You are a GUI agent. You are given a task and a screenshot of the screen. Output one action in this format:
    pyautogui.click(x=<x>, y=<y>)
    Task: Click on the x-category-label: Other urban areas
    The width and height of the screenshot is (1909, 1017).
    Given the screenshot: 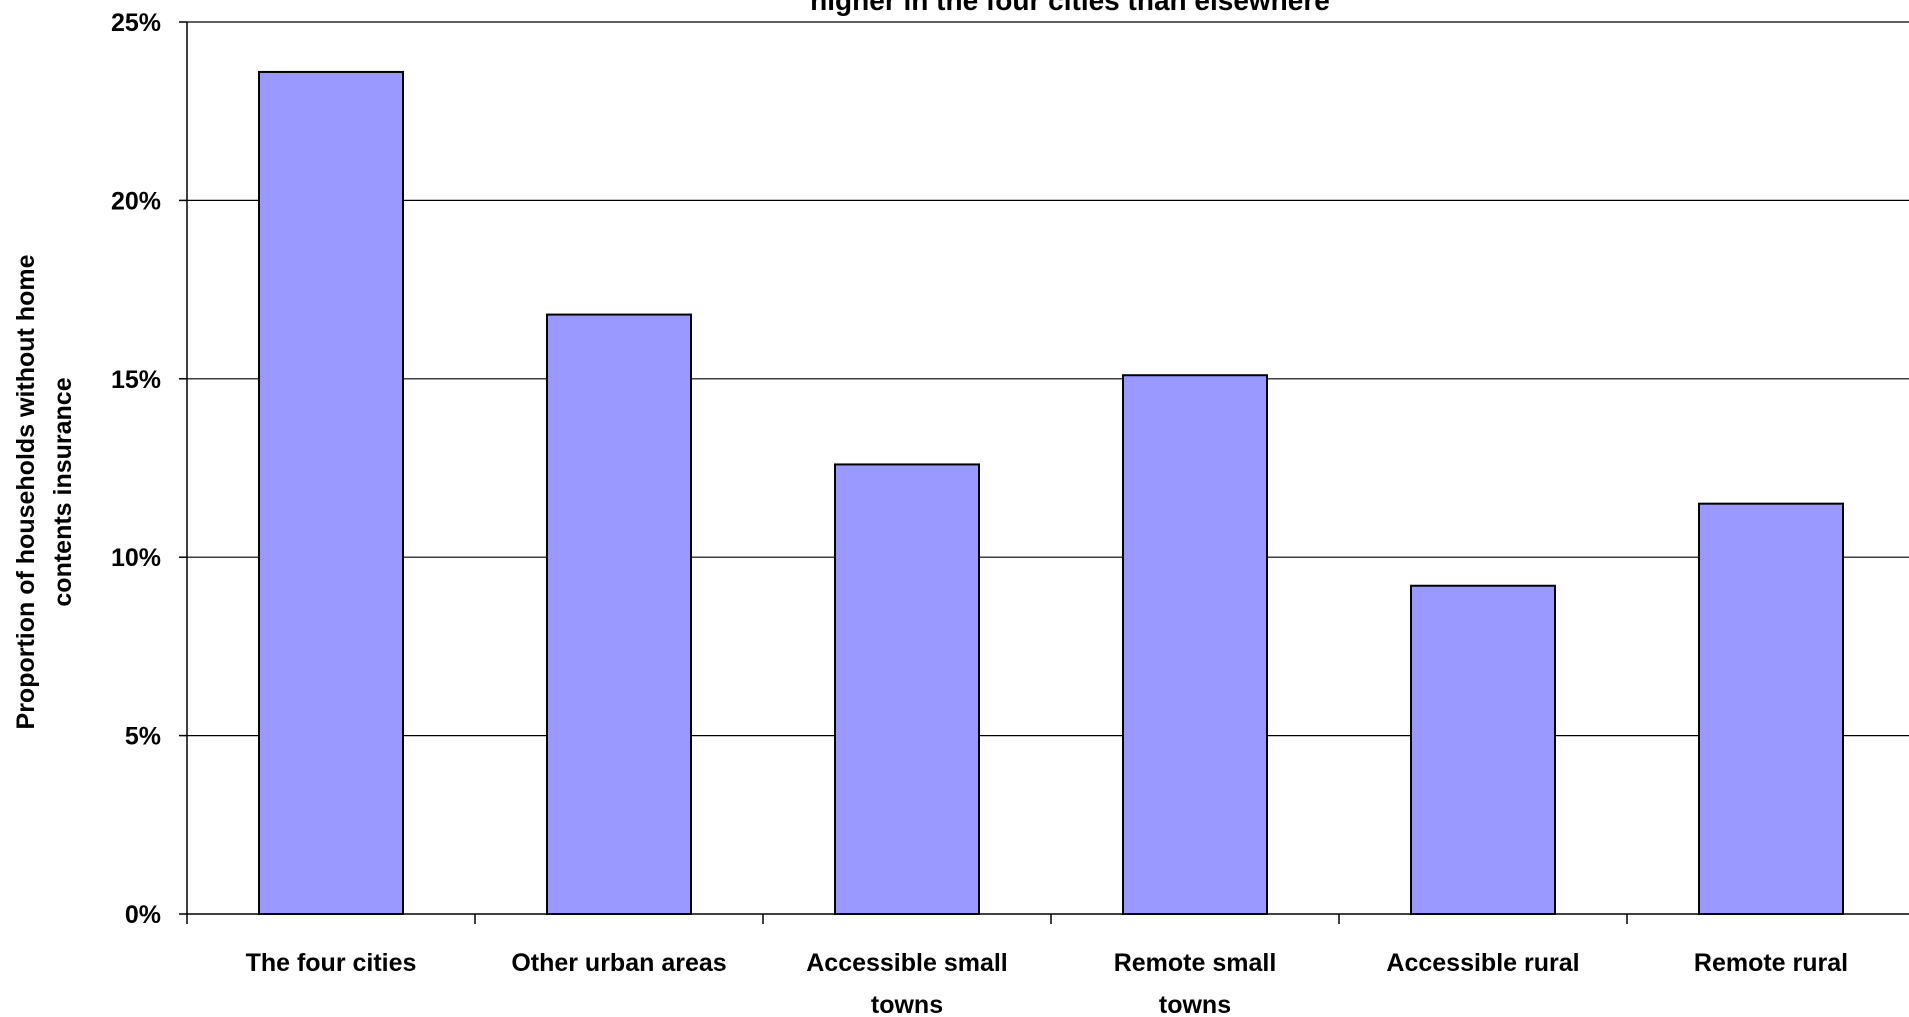 What is the action you would take?
    pyautogui.click(x=618, y=963)
    